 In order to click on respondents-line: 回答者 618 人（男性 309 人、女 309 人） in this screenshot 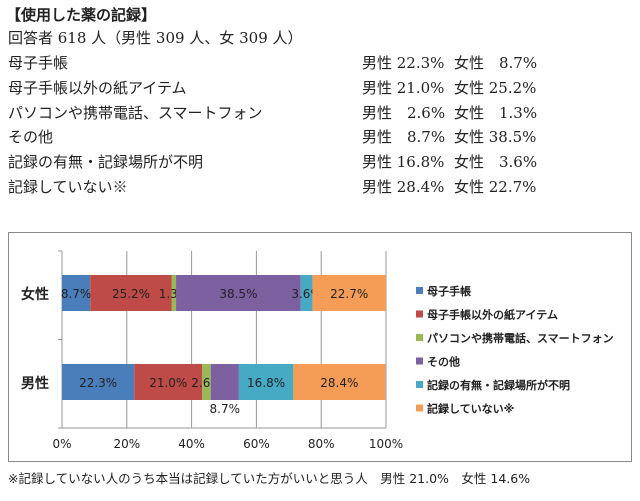, I will do `click(155, 38)`.